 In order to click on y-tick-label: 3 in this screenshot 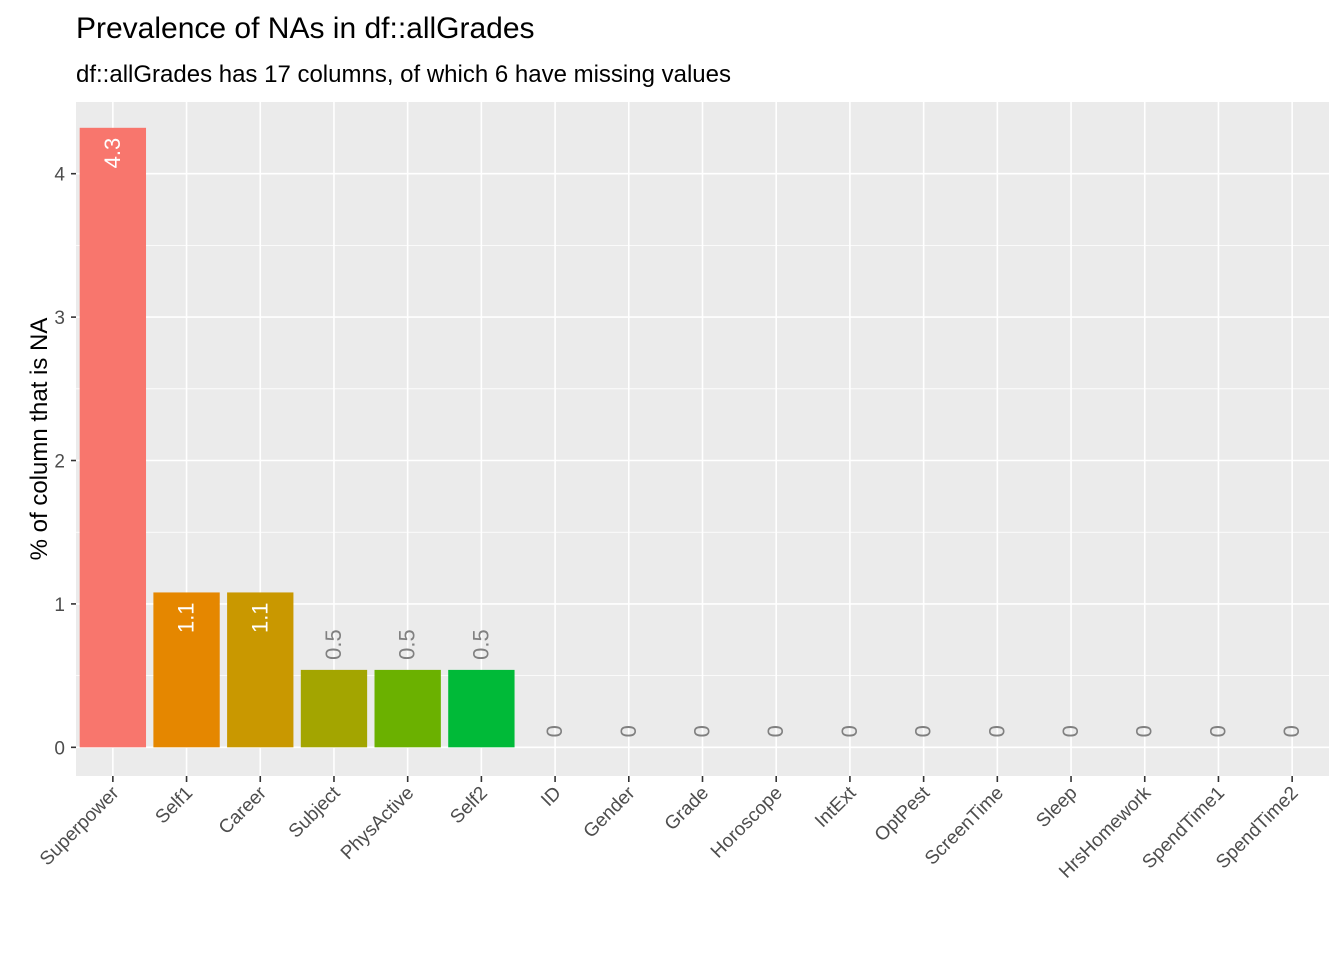, I will do `click(59, 318)`.